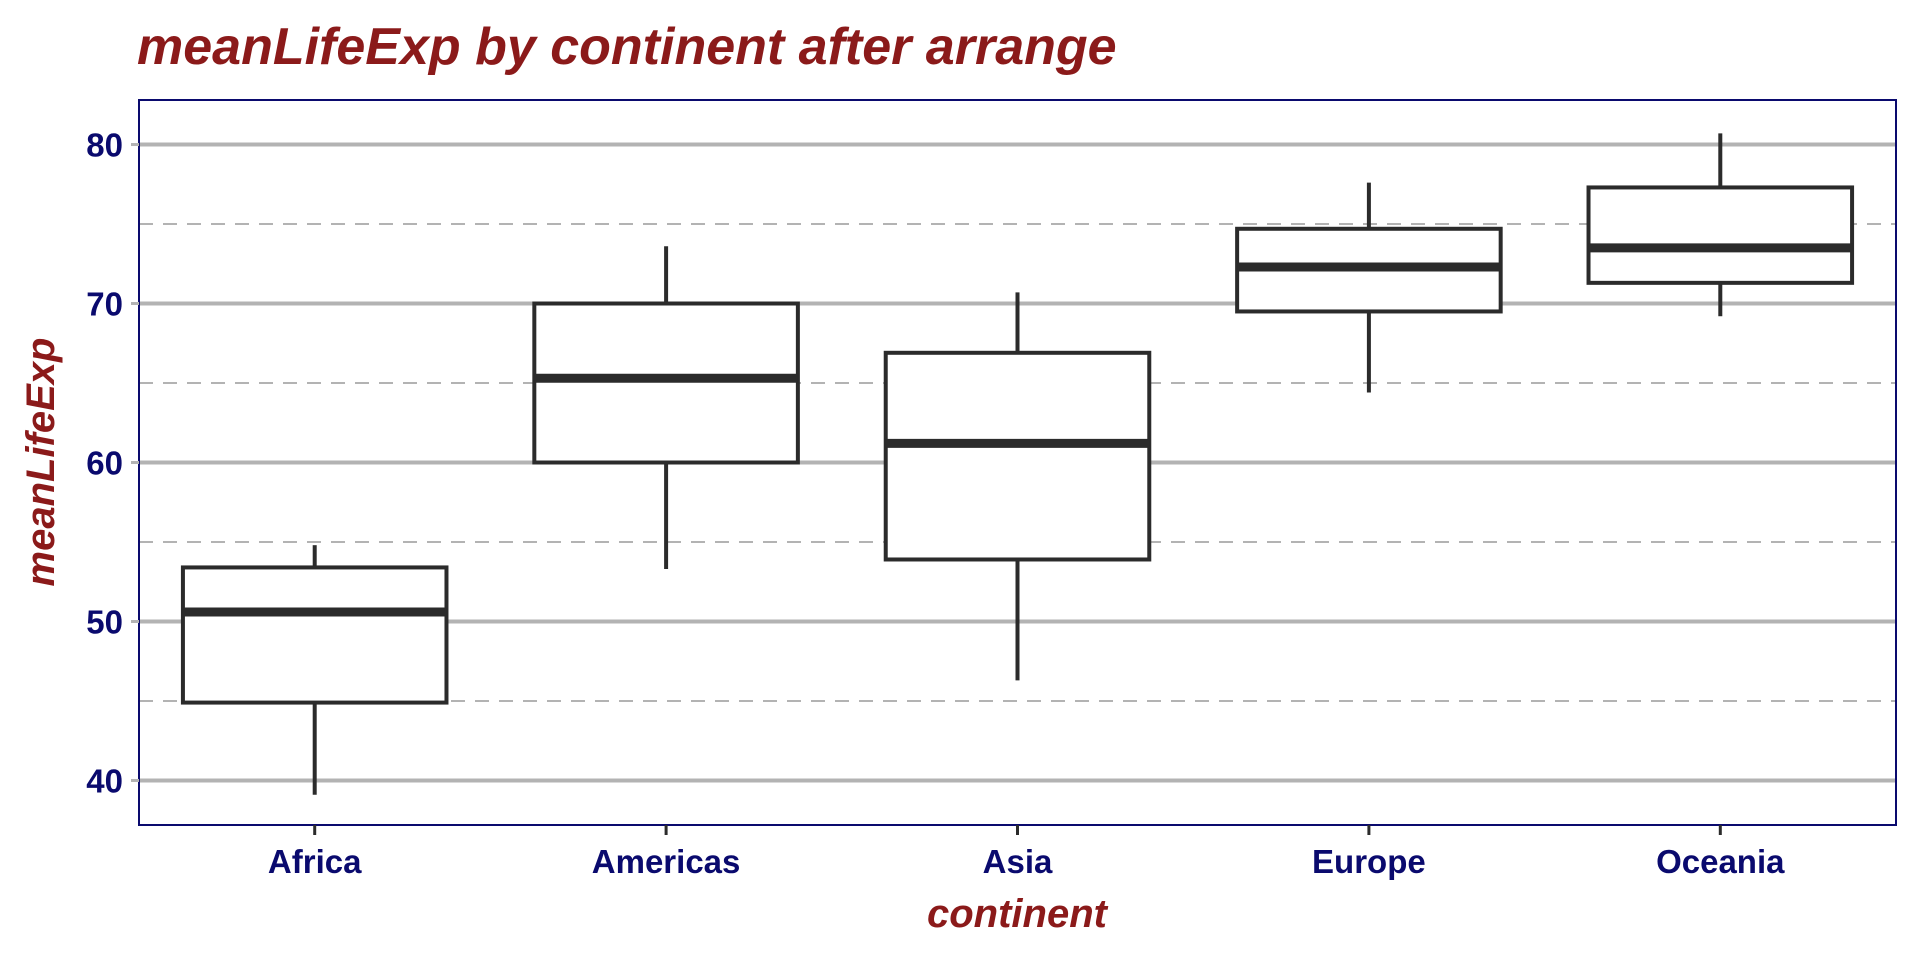 The height and width of the screenshot is (965, 1920). Describe the element at coordinates (1369, 861) in the screenshot. I see `x-tick-label: Europe` at that location.